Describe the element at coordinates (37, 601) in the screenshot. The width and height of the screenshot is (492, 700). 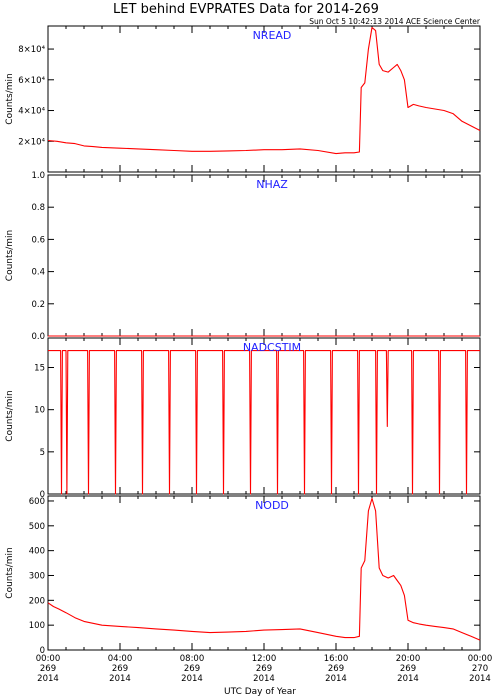
I see `nodd-ytick-label: 200` at that location.